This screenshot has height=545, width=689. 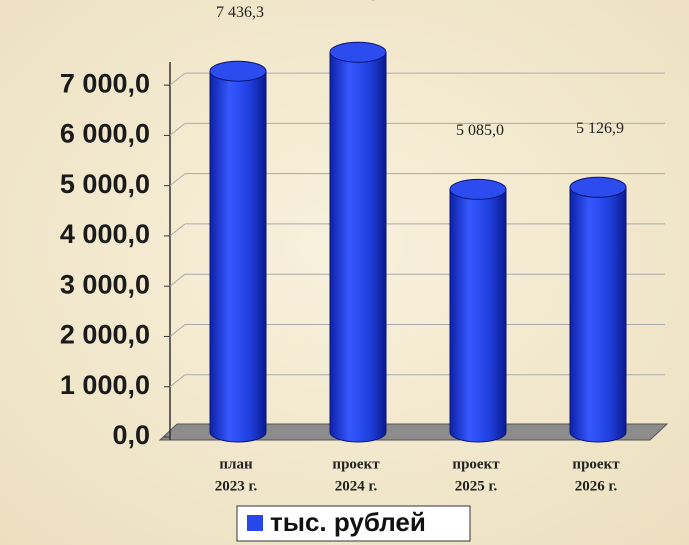 What do you see at coordinates (131, 435) in the screenshot?
I see `y-tick-label: 0,0` at bounding box center [131, 435].